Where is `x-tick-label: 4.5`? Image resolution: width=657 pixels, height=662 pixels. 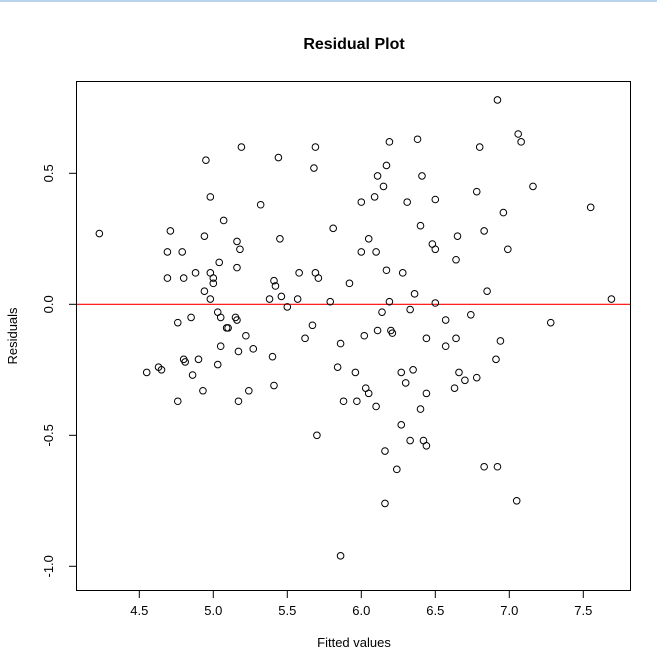
x-tick-label: 4.5 is located at coordinates (139, 610).